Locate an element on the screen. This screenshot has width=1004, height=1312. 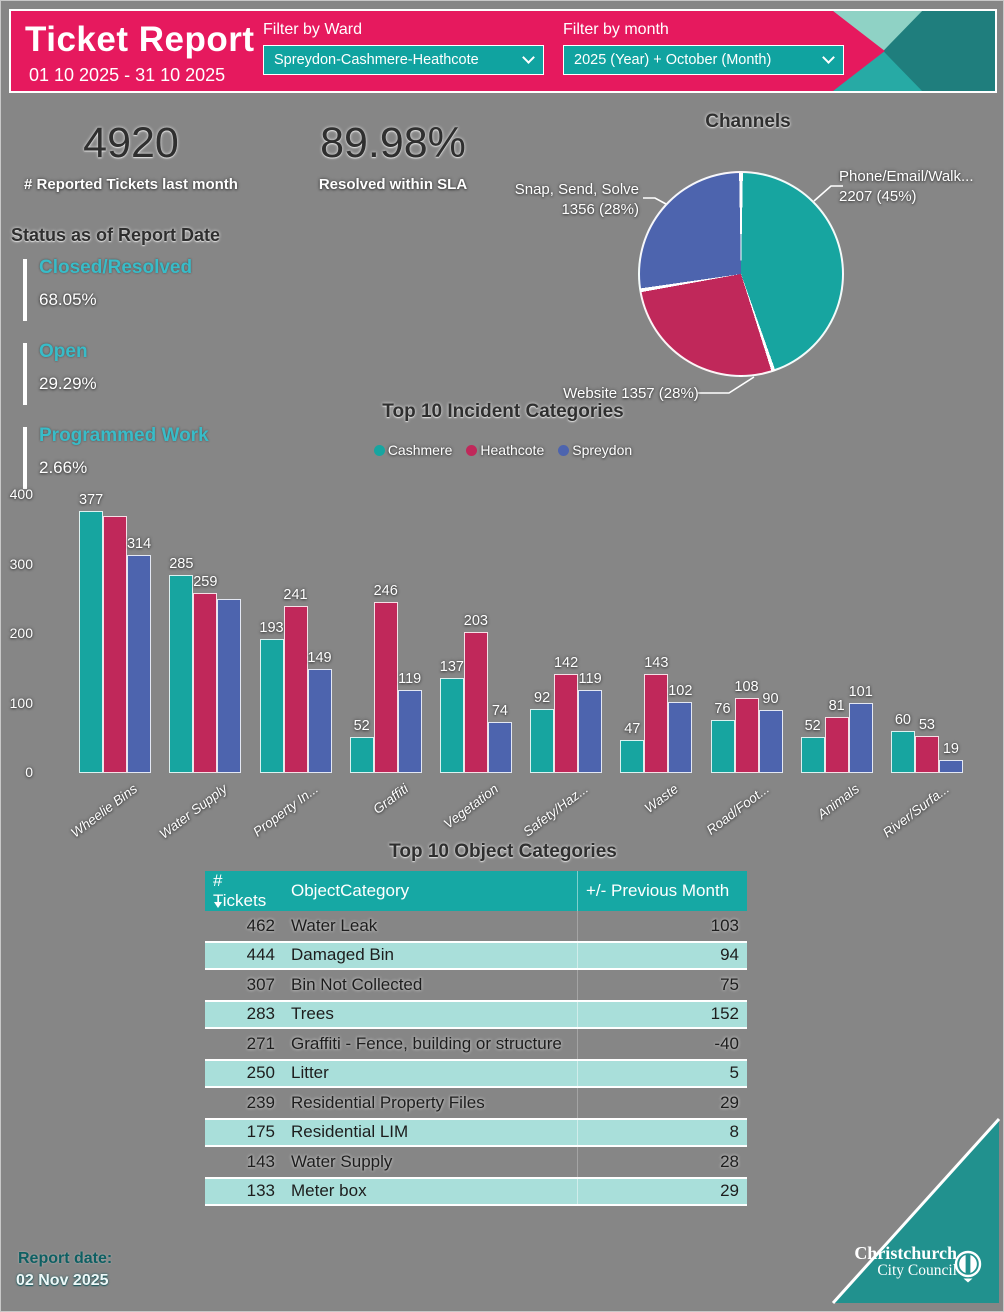
legend-item-cashmere: Cashmere is located at coordinates (412, 450).